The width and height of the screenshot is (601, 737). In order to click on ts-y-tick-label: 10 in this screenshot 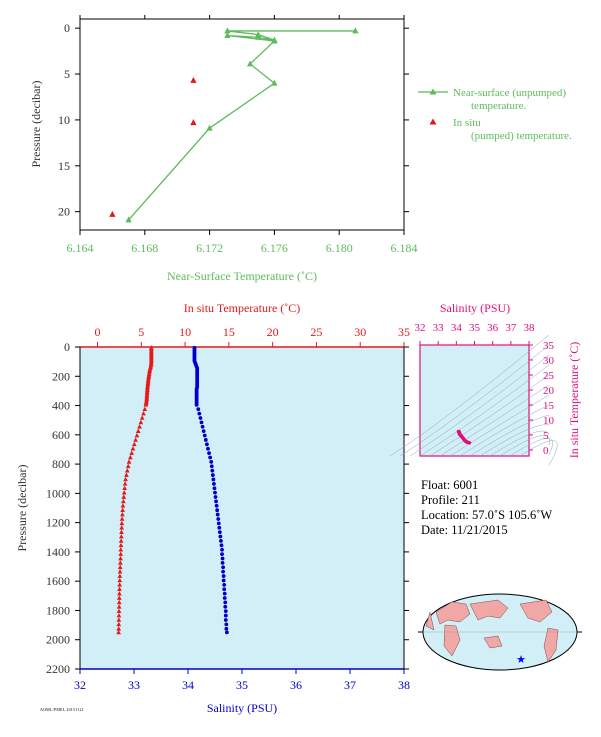, I will do `click(549, 421)`.